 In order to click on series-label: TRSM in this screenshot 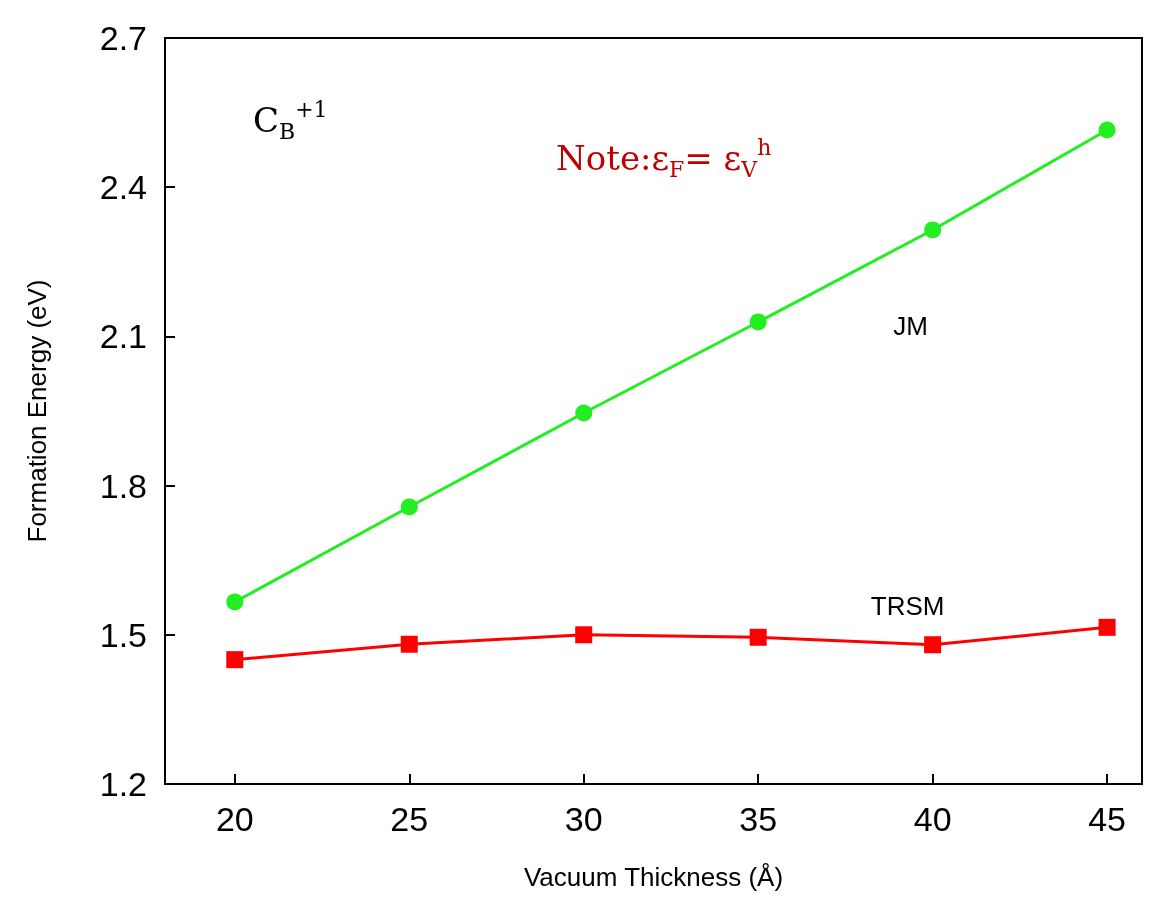, I will do `click(907, 606)`.